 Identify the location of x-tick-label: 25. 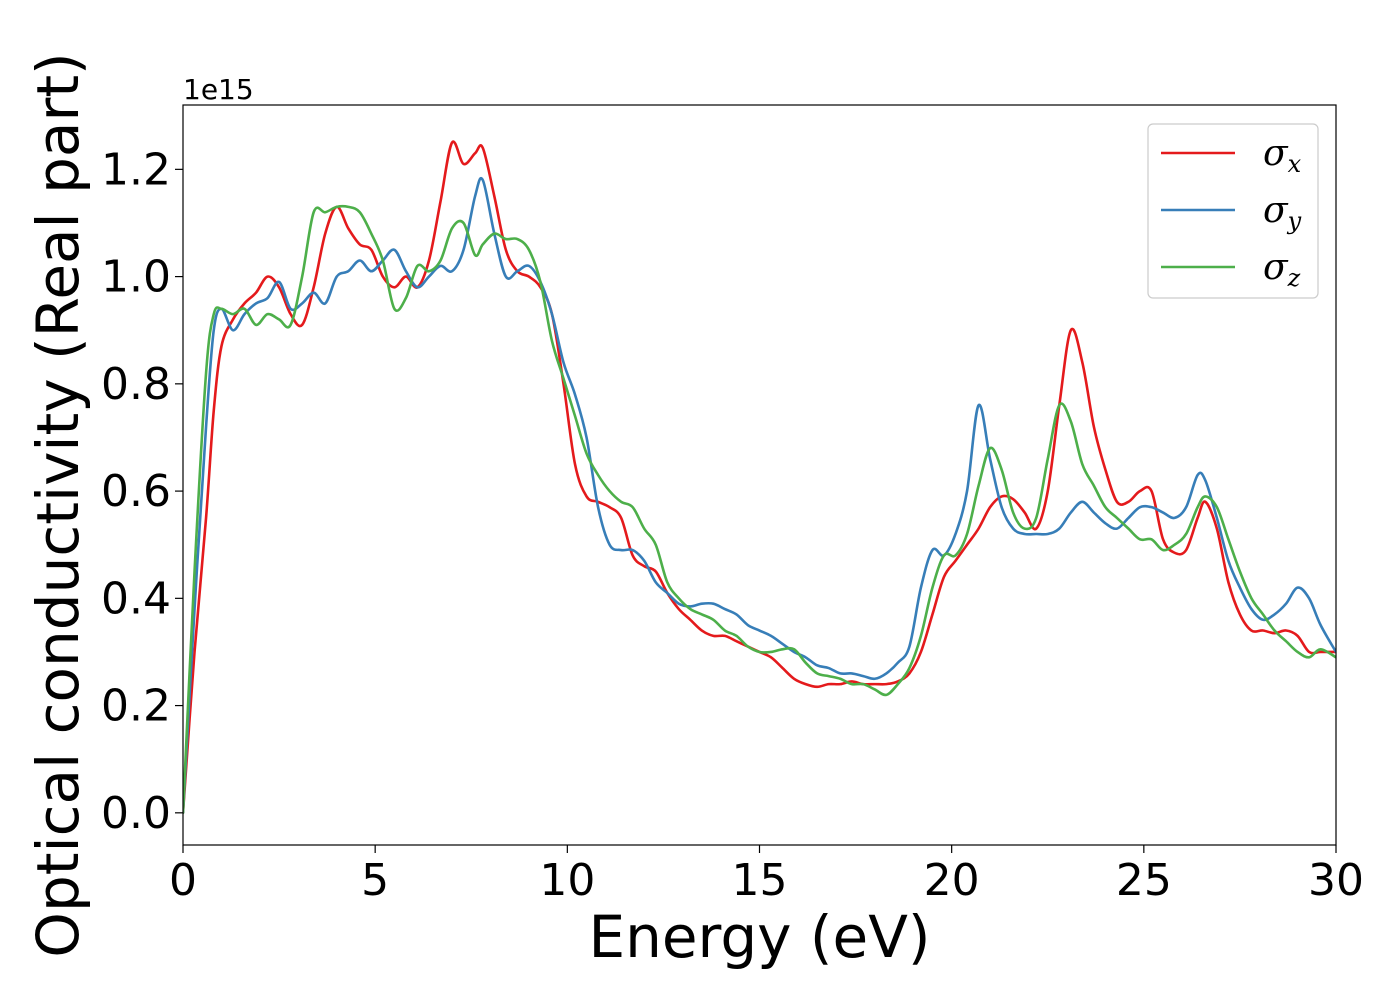
(1144, 880).